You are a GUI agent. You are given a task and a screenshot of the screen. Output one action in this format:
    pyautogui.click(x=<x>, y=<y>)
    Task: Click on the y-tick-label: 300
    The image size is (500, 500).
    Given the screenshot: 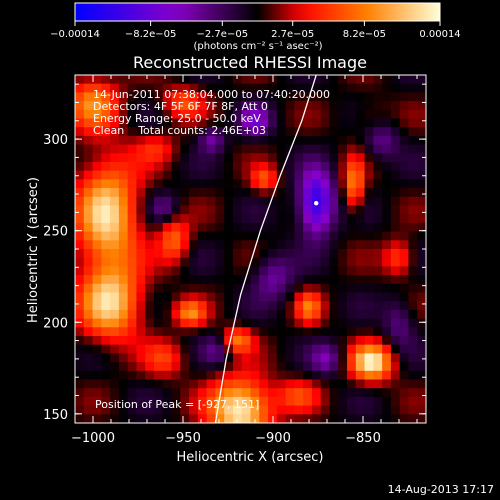 What is the action you would take?
    pyautogui.click(x=55, y=140)
    